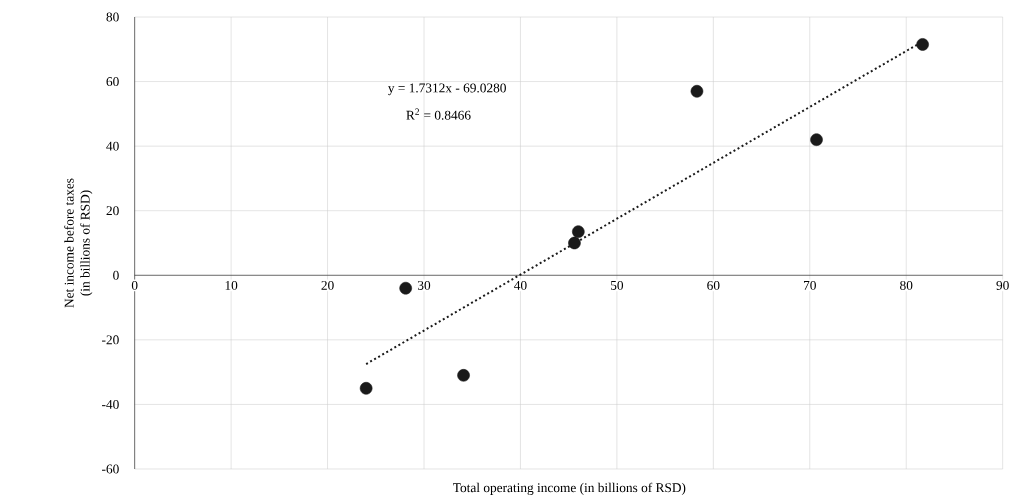  Describe the element at coordinates (112, 17) in the screenshot. I see `y-tick-label: 80` at that location.